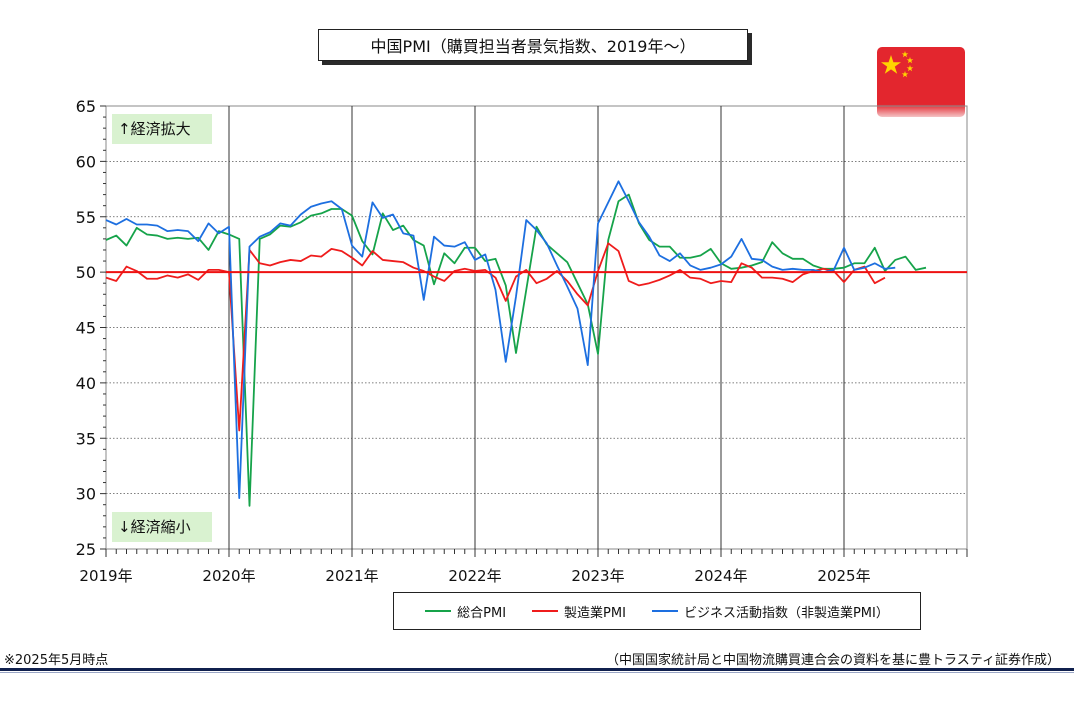 The height and width of the screenshot is (707, 1074). I want to click on footer-rule, so click(537, 669).